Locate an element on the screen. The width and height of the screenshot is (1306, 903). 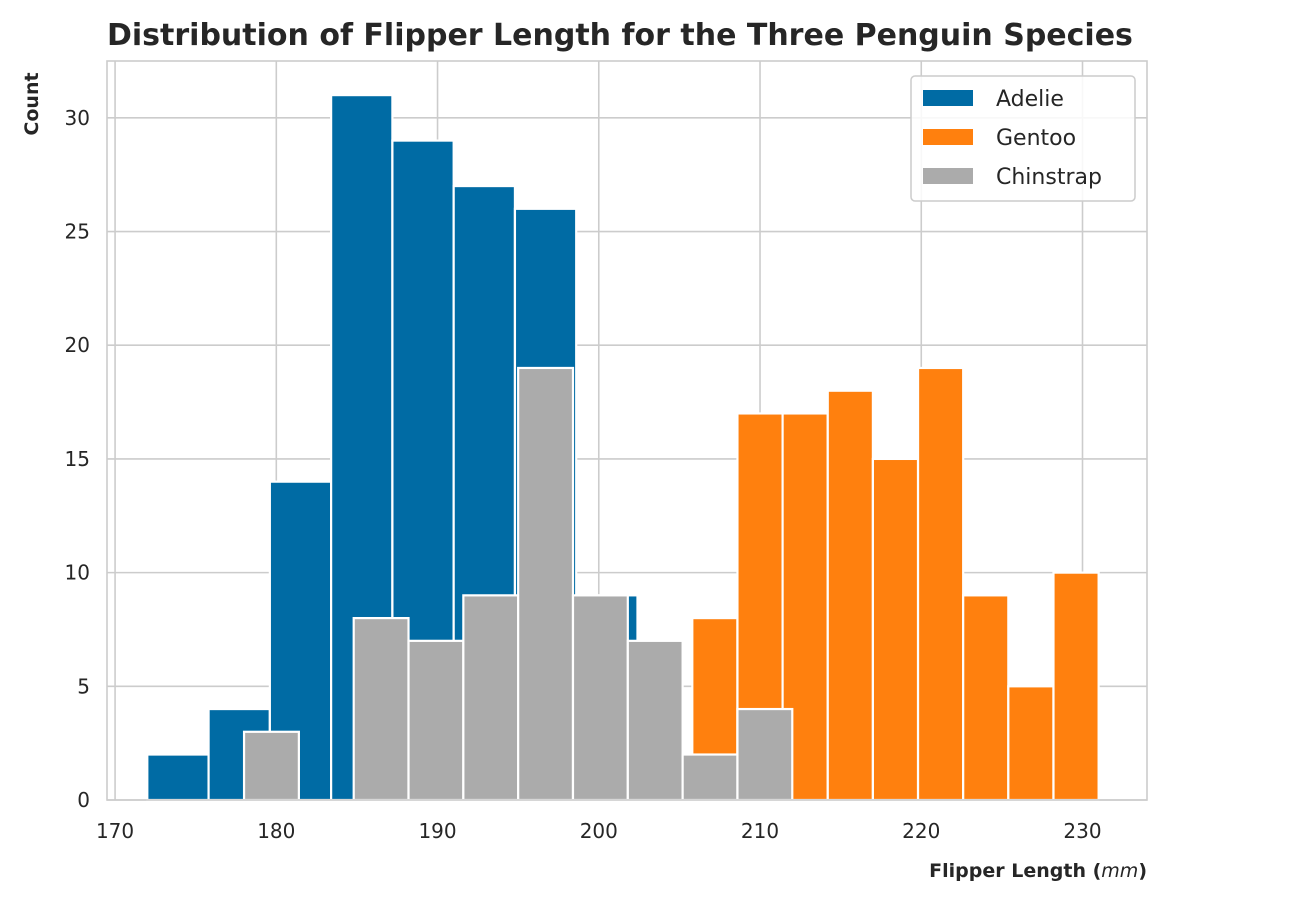
x-axis-ticks: 170 180 190 200 210 220 230 is located at coordinates (599, 831).